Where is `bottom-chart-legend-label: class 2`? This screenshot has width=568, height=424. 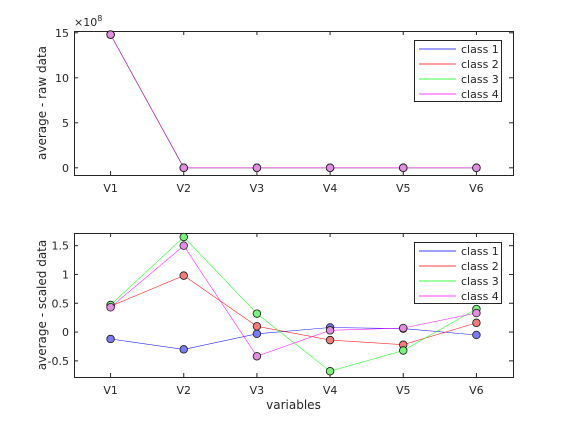 bottom-chart-legend-label: class 2 is located at coordinates (480, 266).